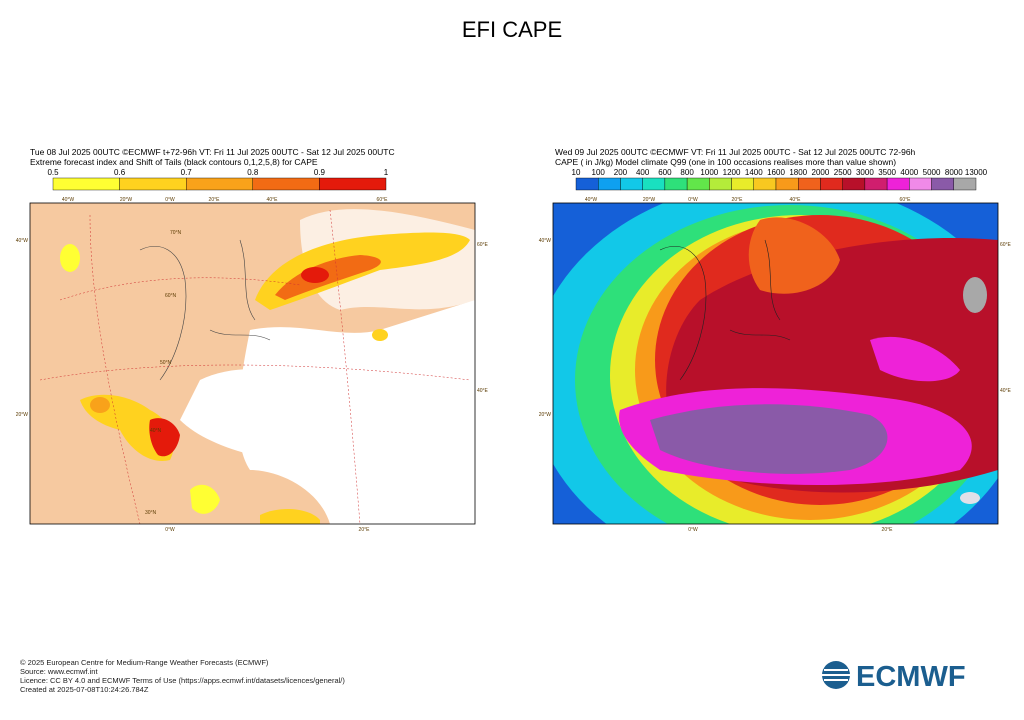  Describe the element at coordinates (512, 29) in the screenshot. I see `page-title: EFI CAPE` at that location.